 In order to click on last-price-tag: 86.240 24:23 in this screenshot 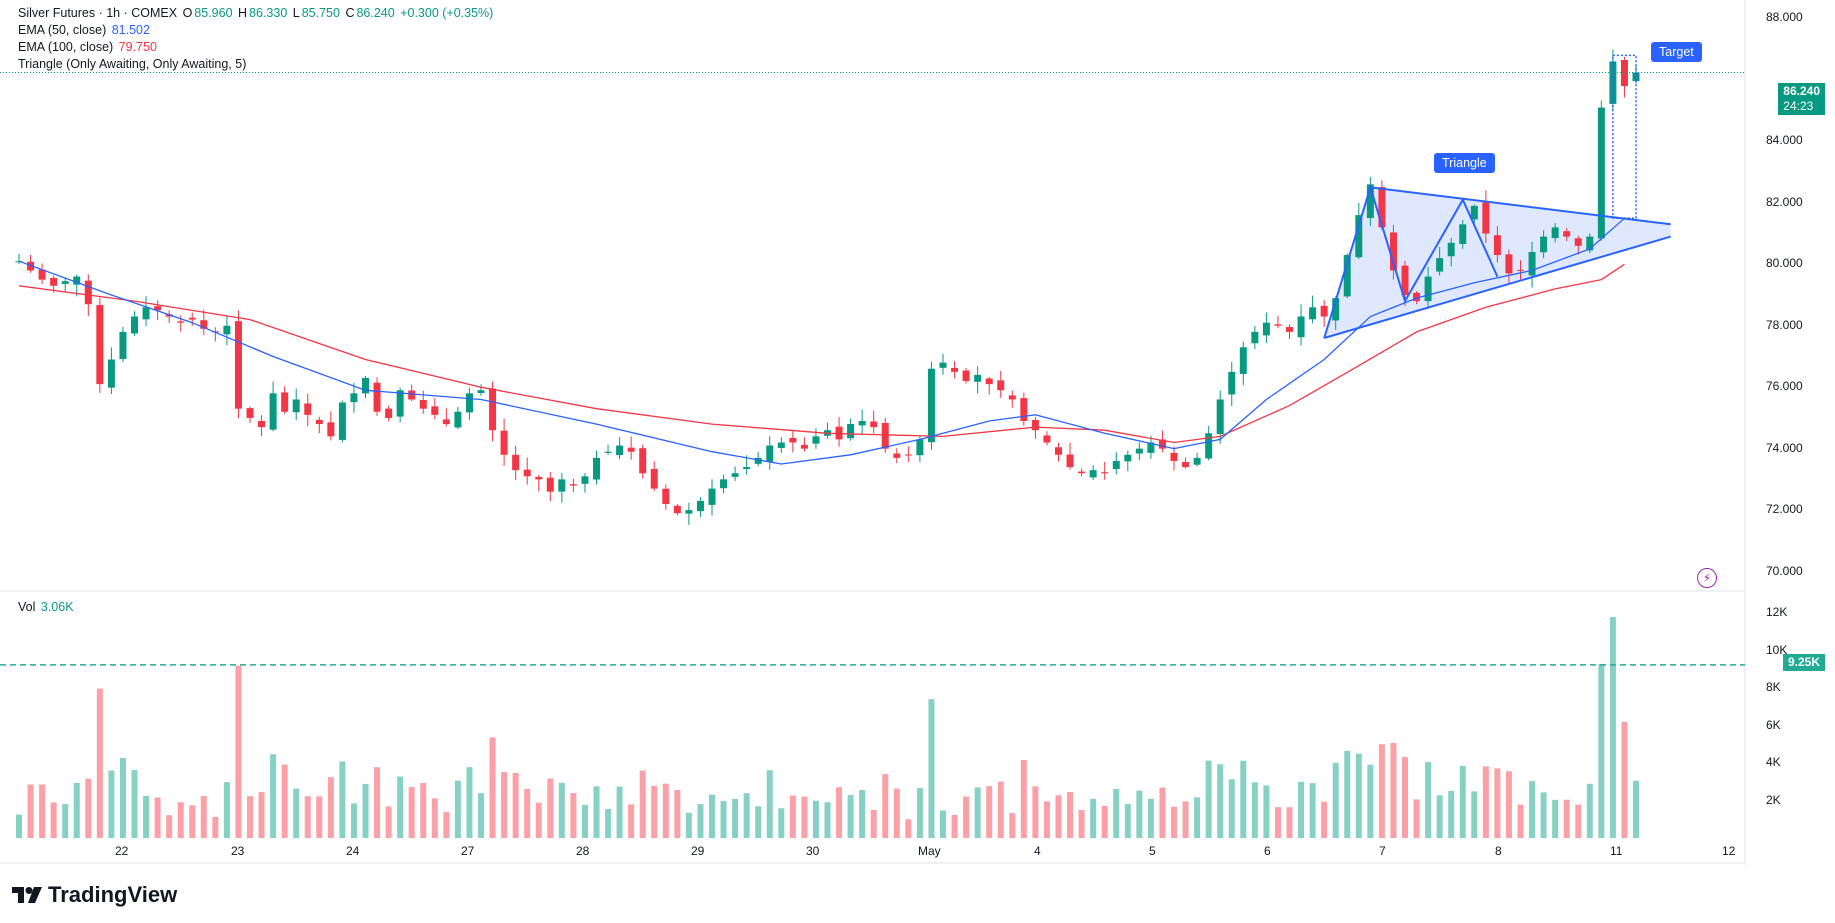, I will do `click(1801, 99)`.